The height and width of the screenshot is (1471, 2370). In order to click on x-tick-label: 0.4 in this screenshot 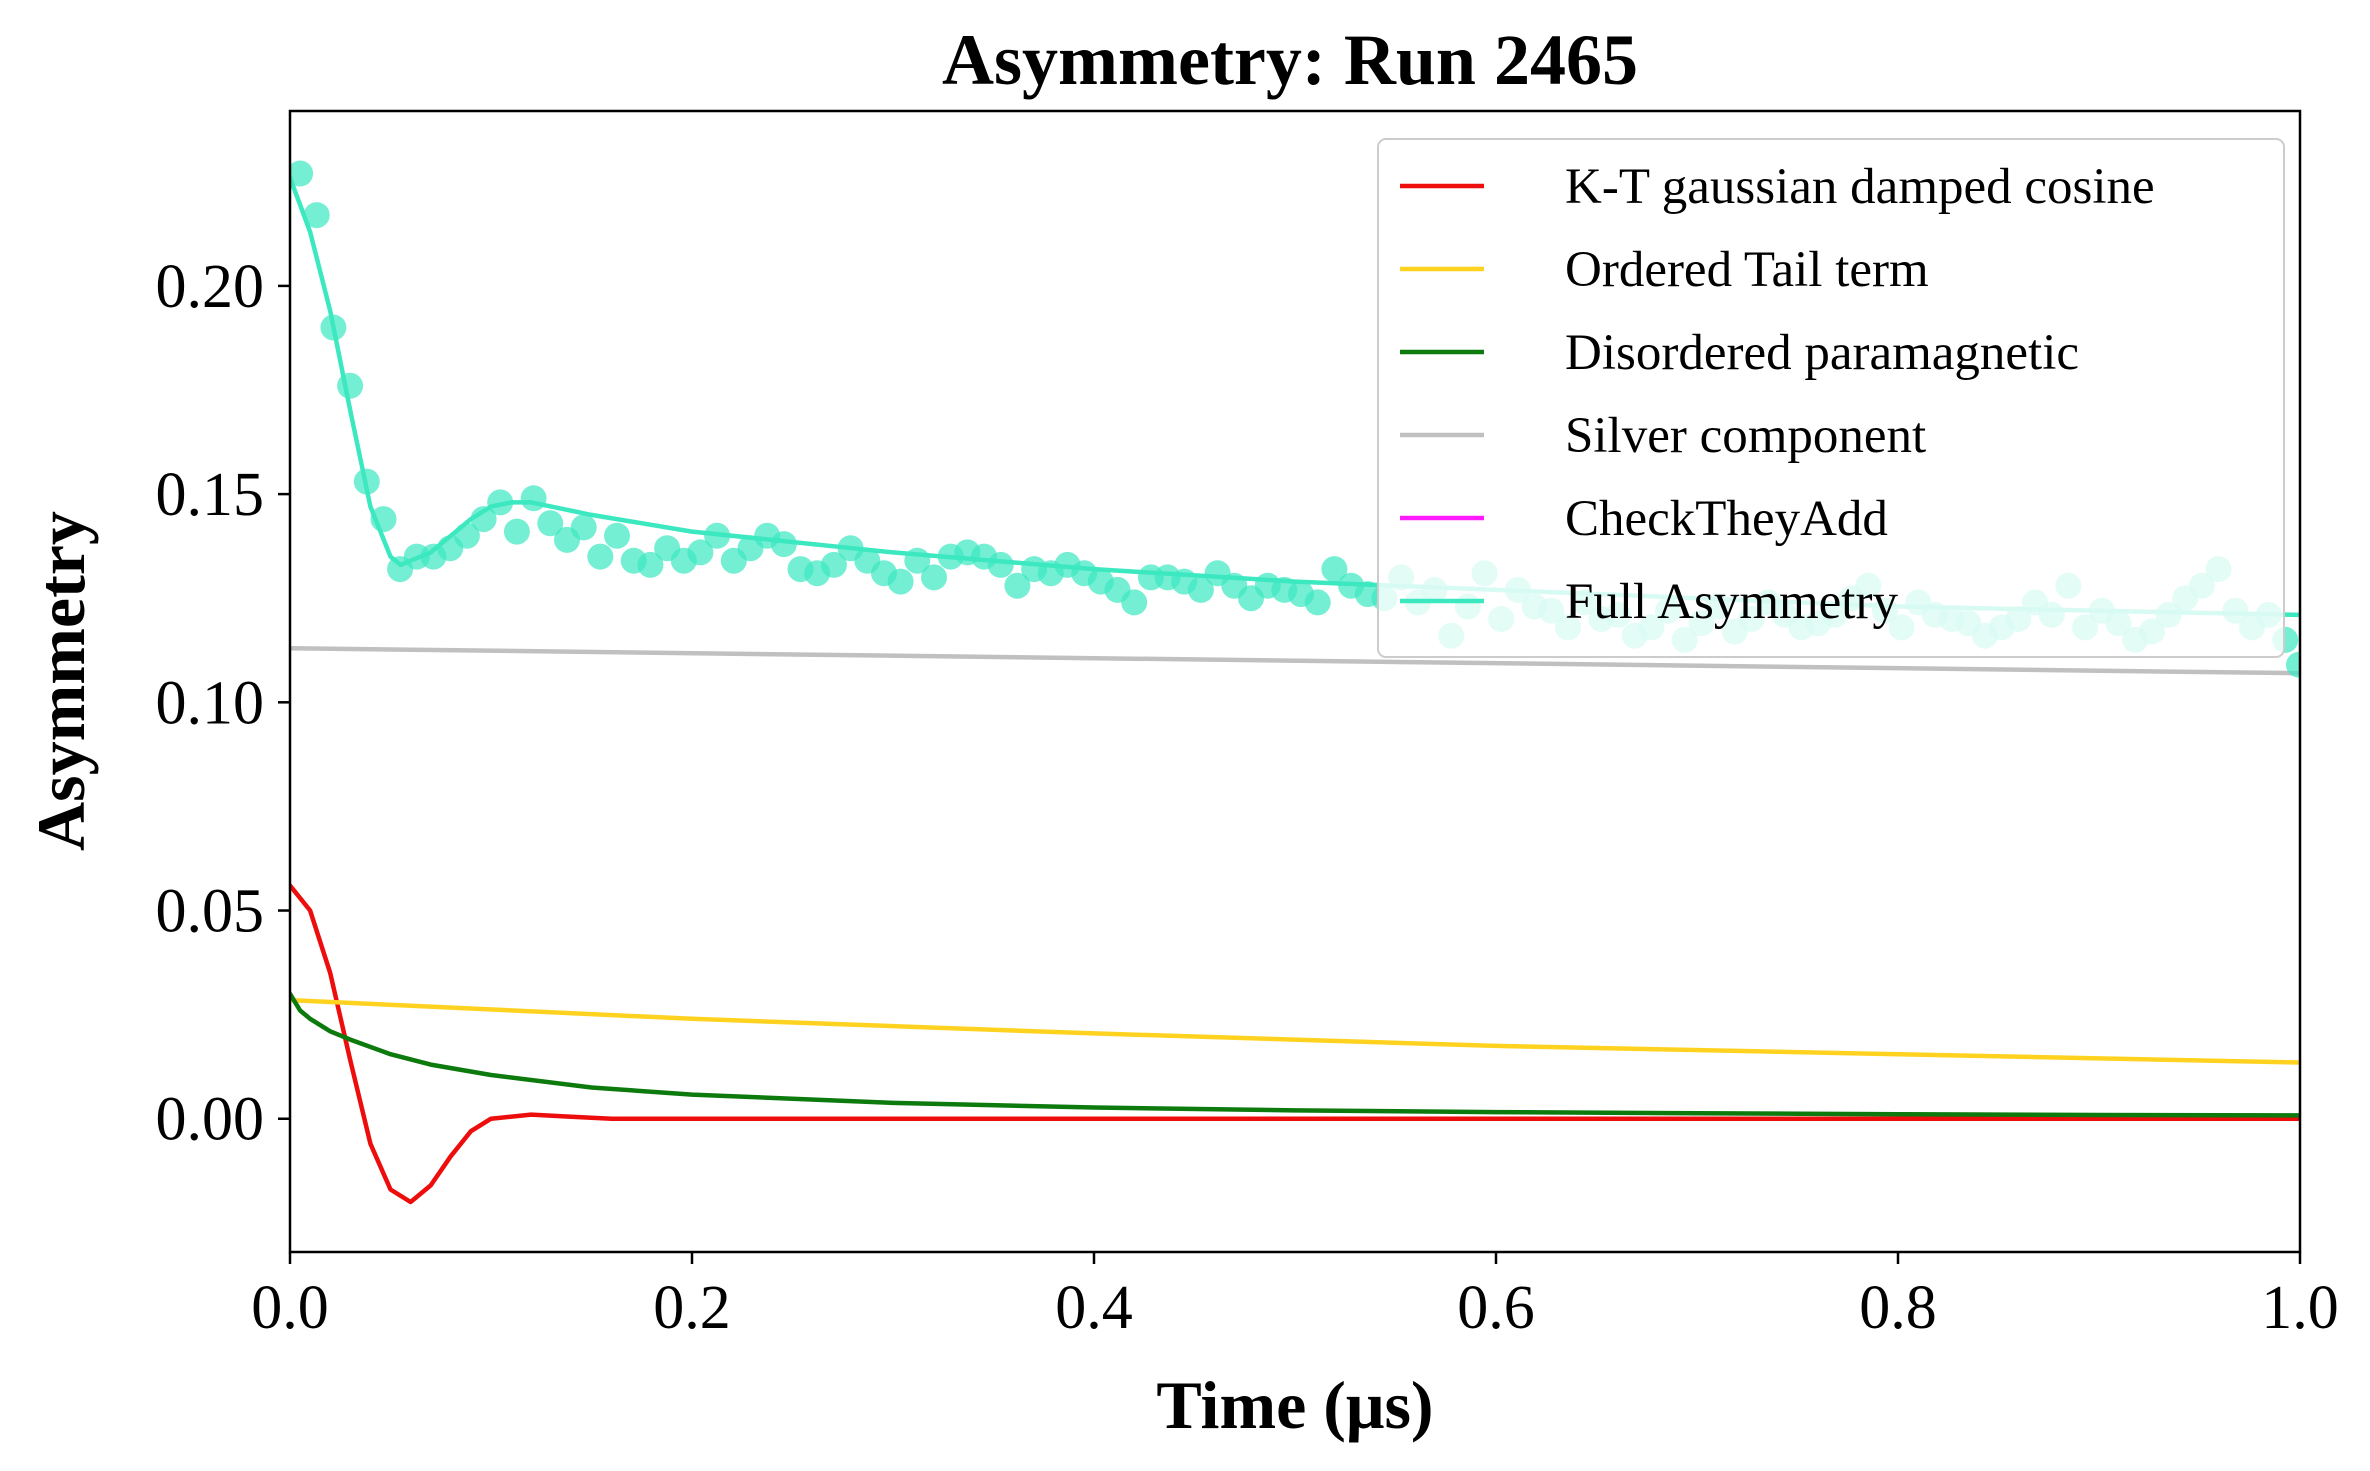, I will do `click(1094, 1308)`.